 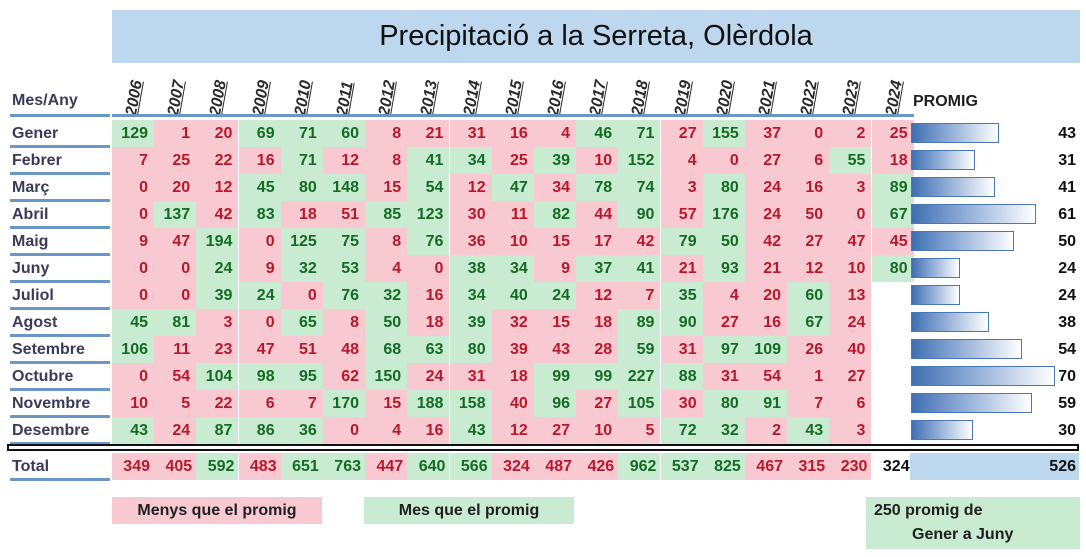 What do you see at coordinates (639, 349) in the screenshot?
I see `data-cell: 59` at bounding box center [639, 349].